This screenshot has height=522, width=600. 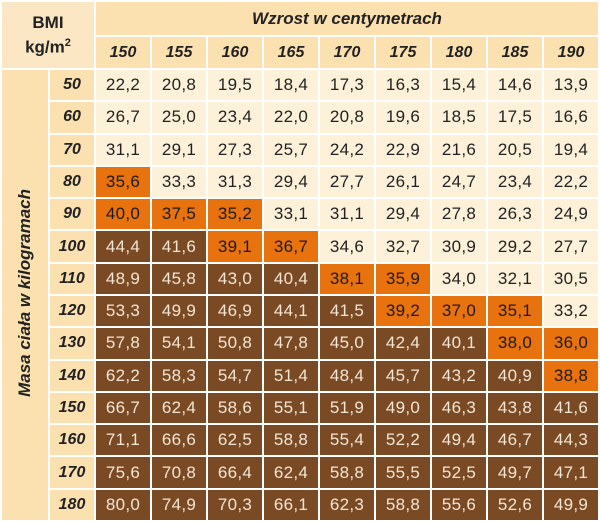 I want to click on weight-header-70: 70, so click(x=72, y=149).